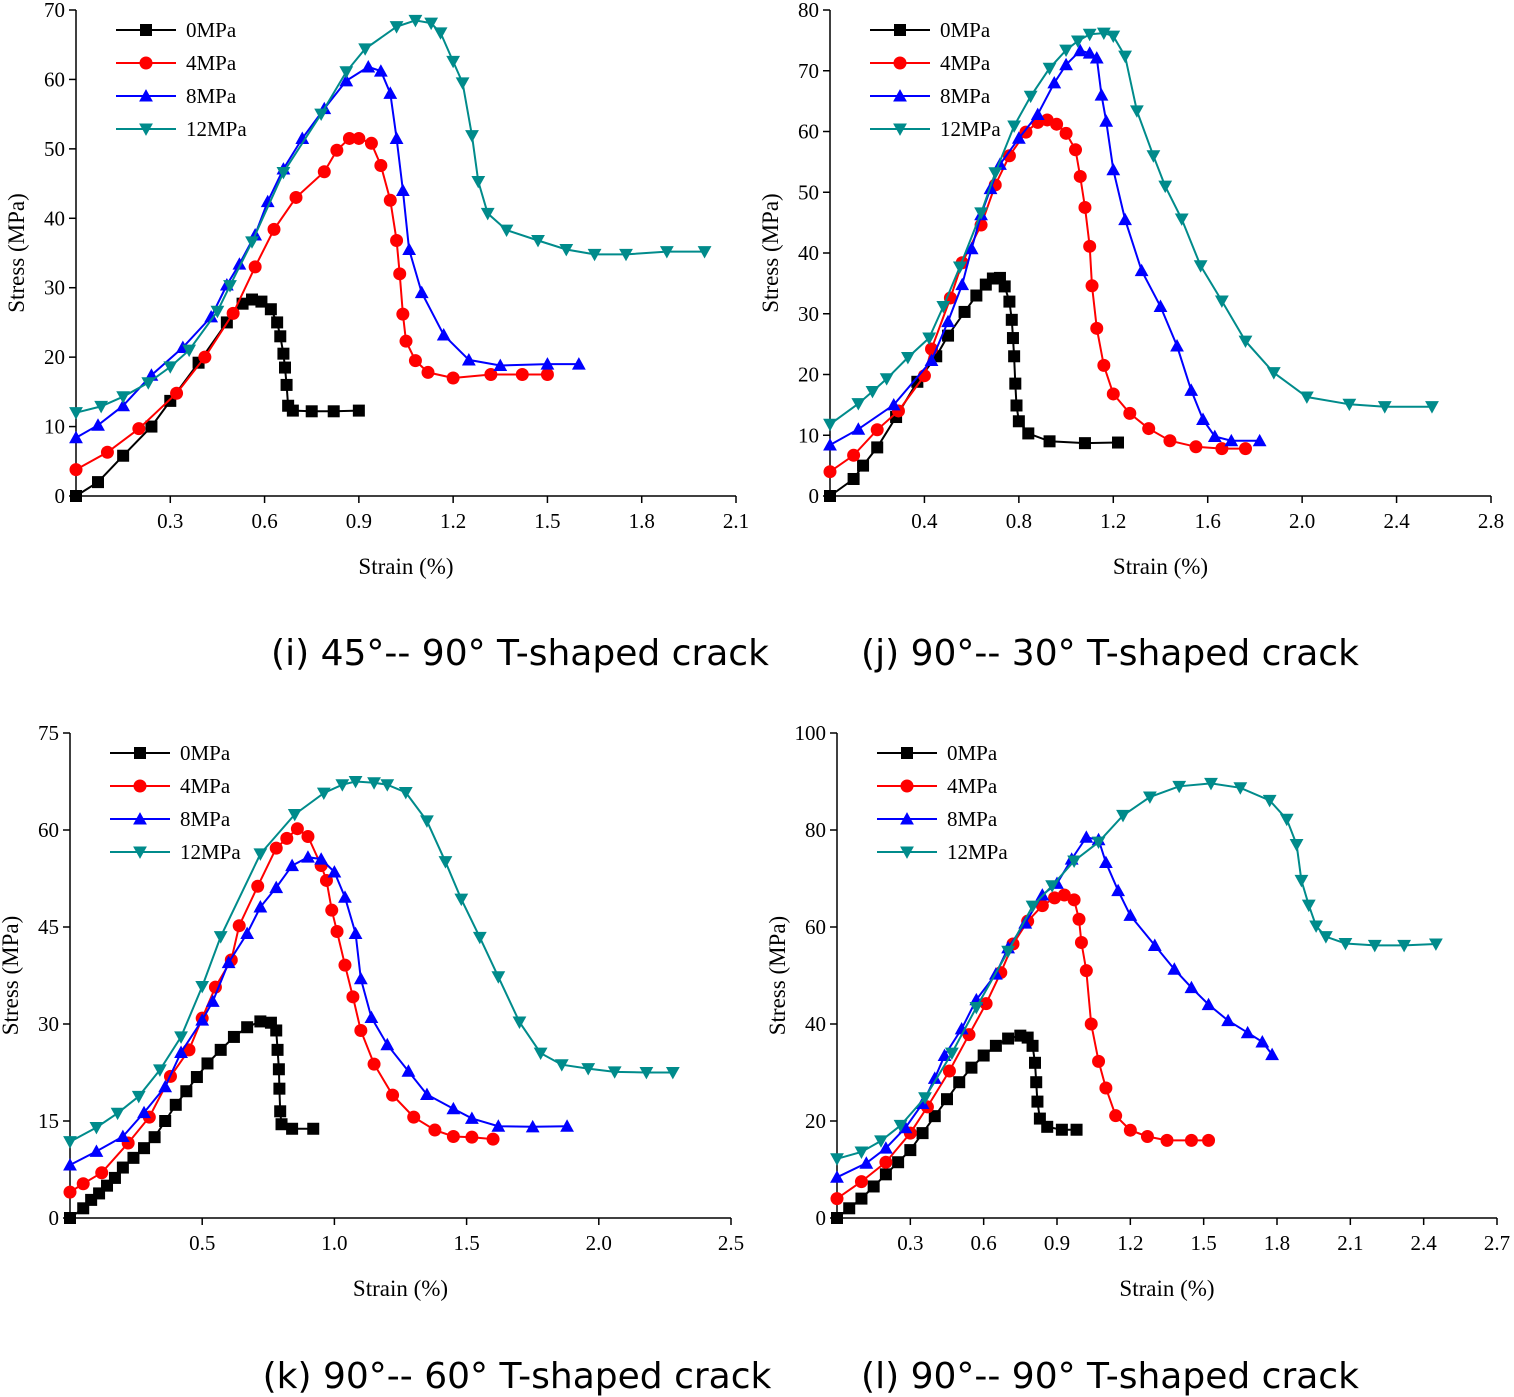  What do you see at coordinates (965, 96) in the screenshot?
I see `legend-entry-label: 8MPa` at bounding box center [965, 96].